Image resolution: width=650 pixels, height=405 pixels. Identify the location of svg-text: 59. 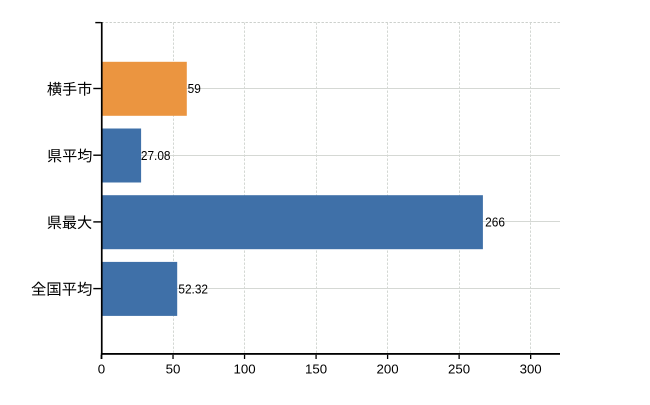
(194, 88).